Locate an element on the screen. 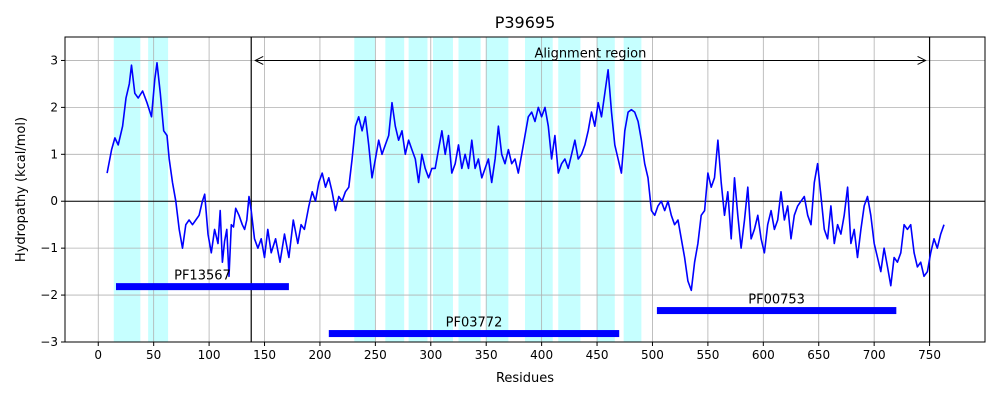 The width and height of the screenshot is (1000, 404). y-tick-label: 0 is located at coordinates (54, 201).